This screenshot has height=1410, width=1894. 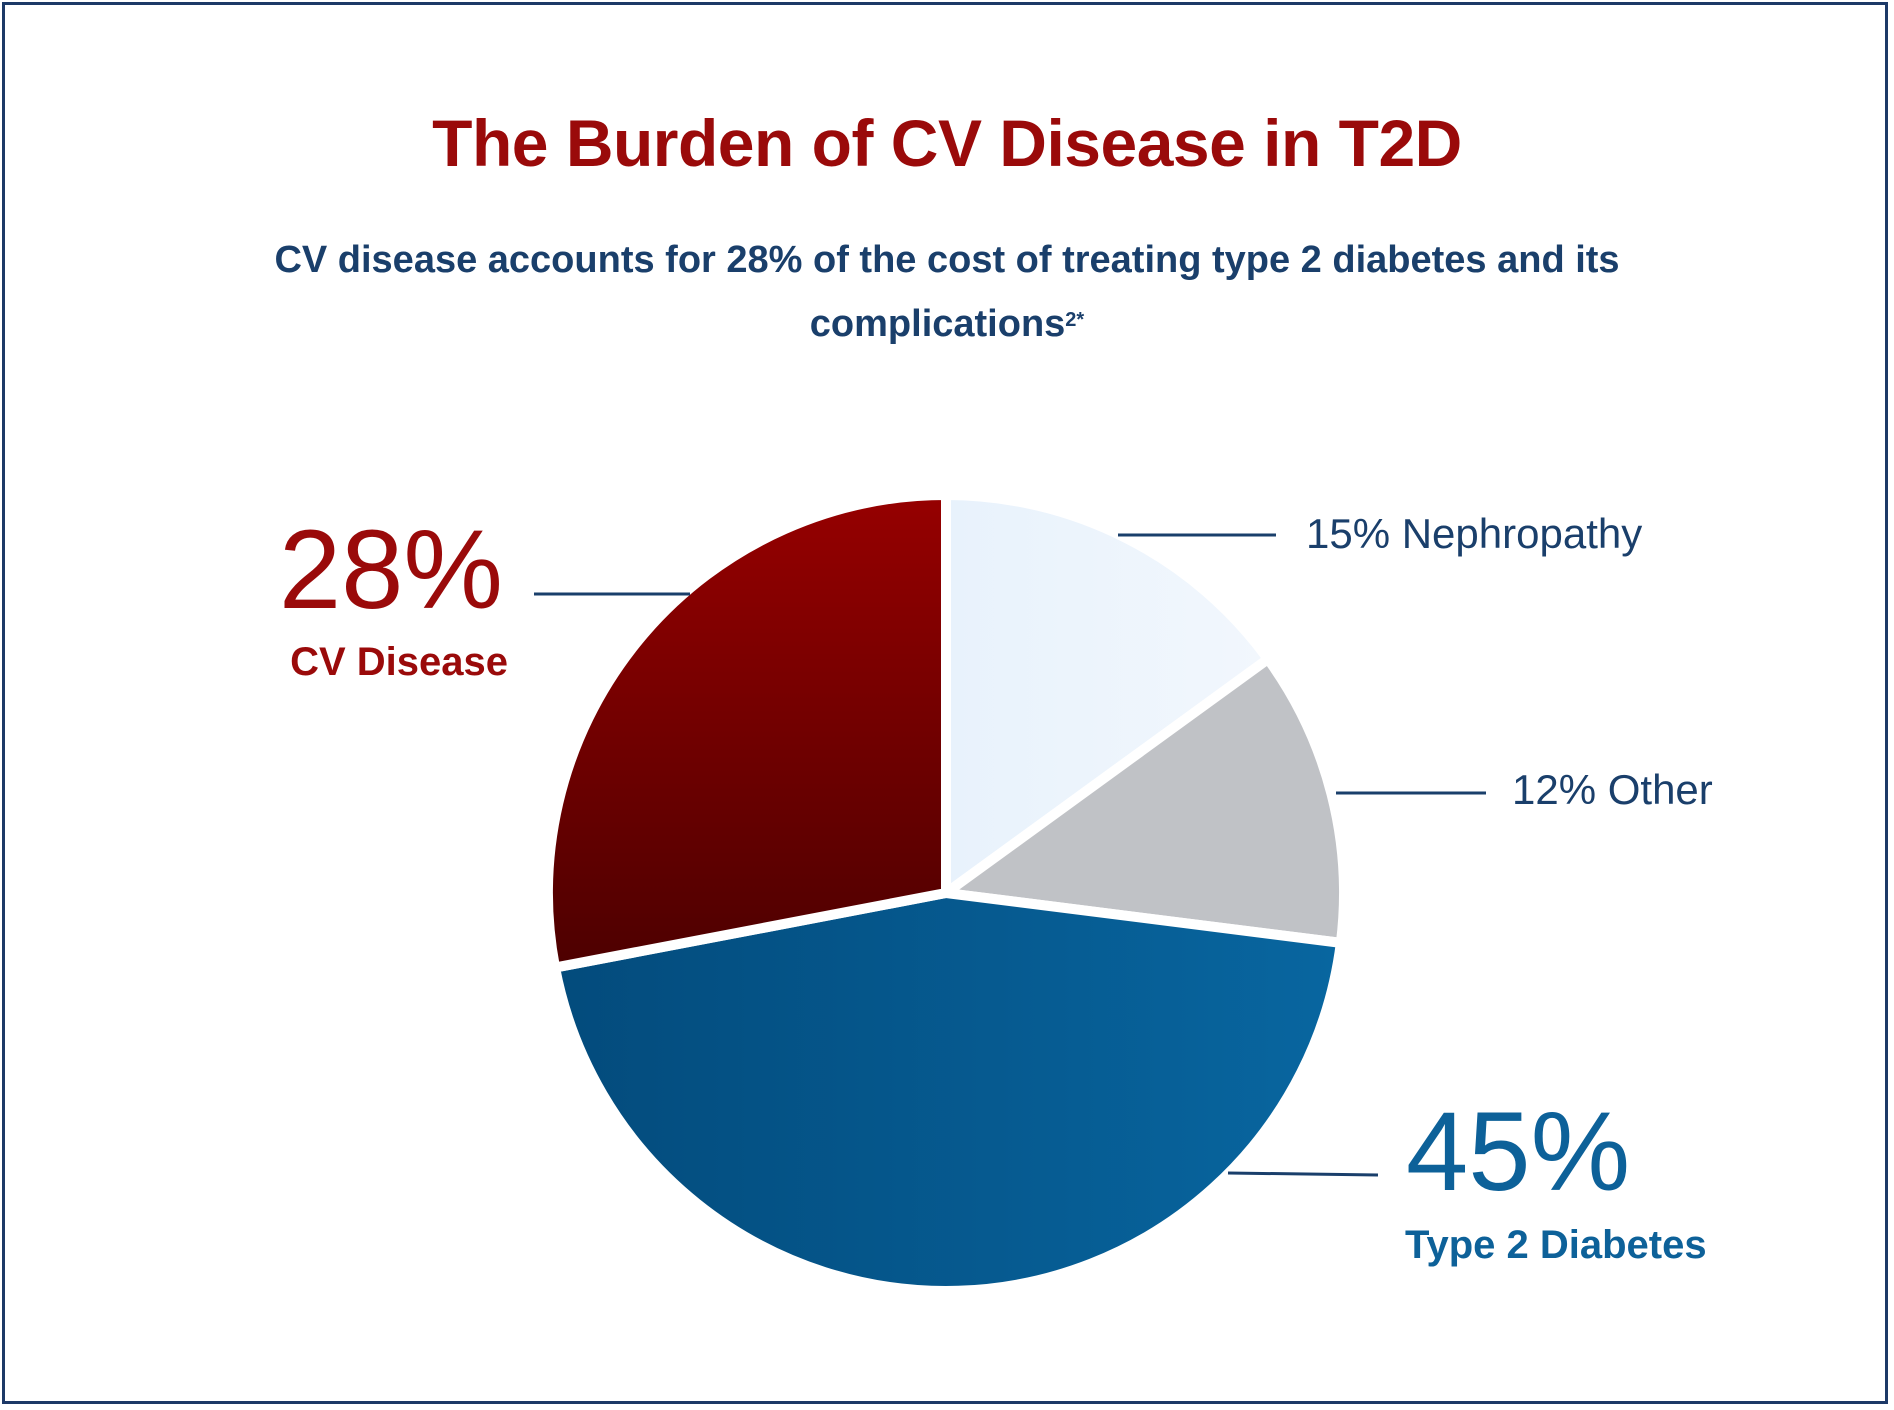 What do you see at coordinates (1518, 1151) in the screenshot?
I see `label-type2-diabetes-pct: 45%` at bounding box center [1518, 1151].